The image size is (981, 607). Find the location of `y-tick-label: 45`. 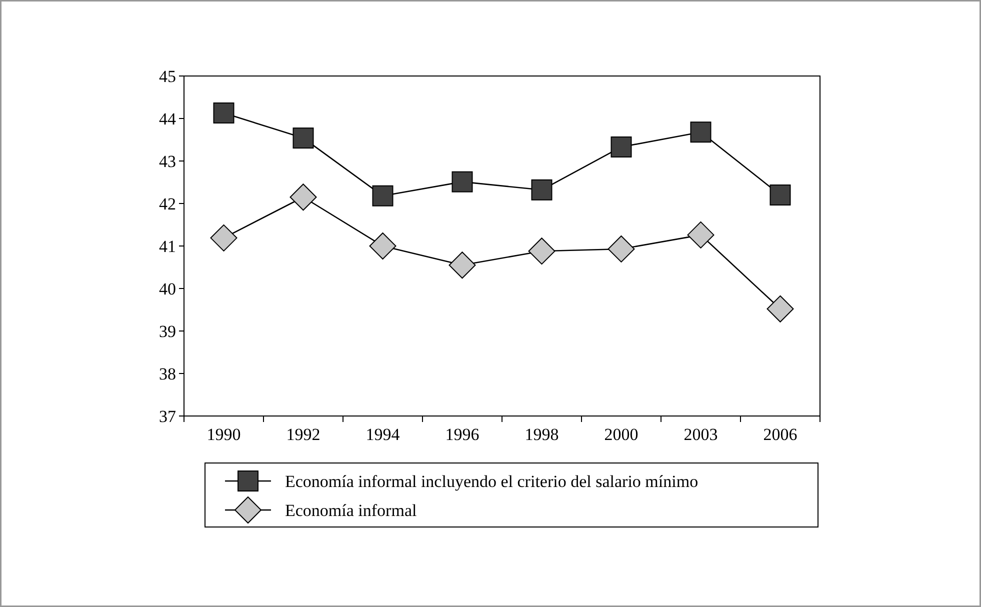

y-tick-label: 45 is located at coordinates (167, 76).